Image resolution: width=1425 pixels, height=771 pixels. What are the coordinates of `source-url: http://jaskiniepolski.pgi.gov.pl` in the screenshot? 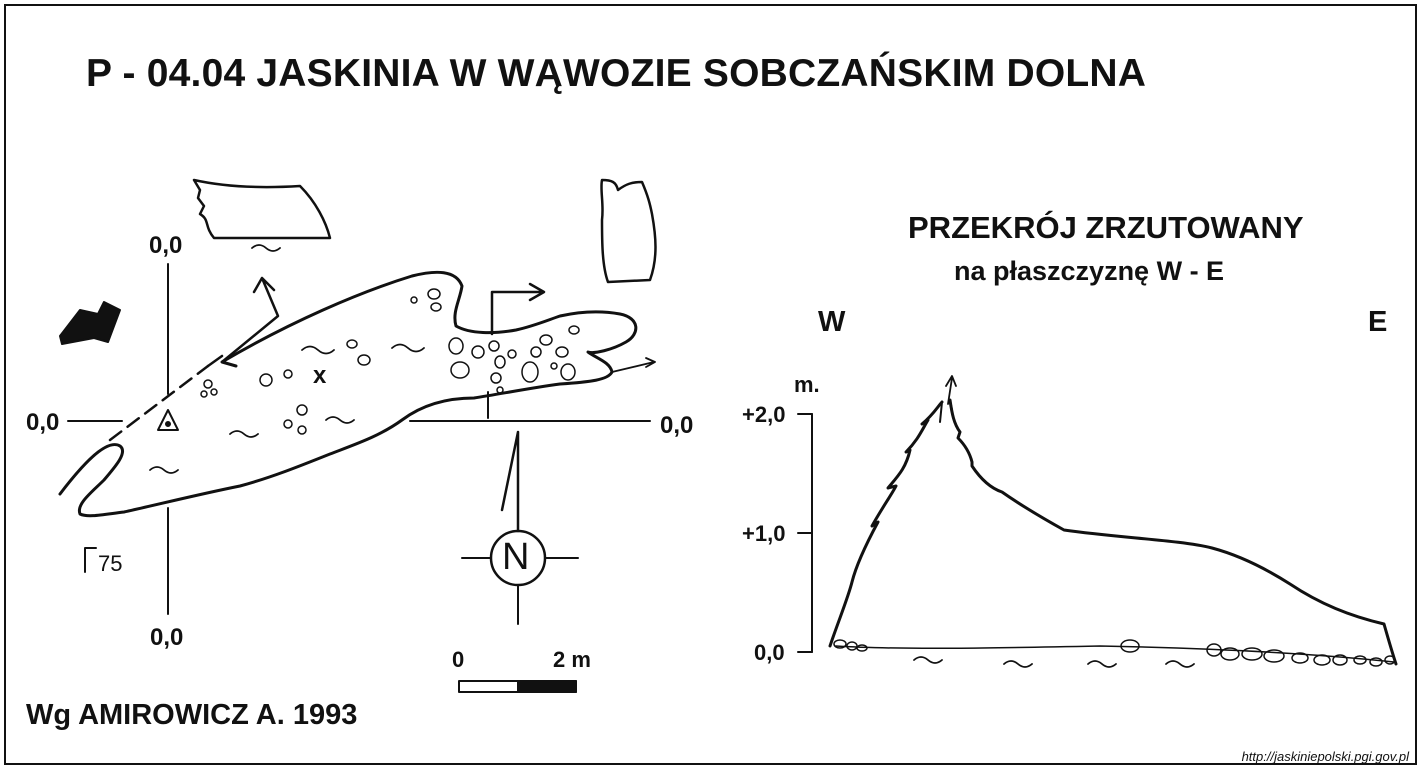 It's located at (1325, 756).